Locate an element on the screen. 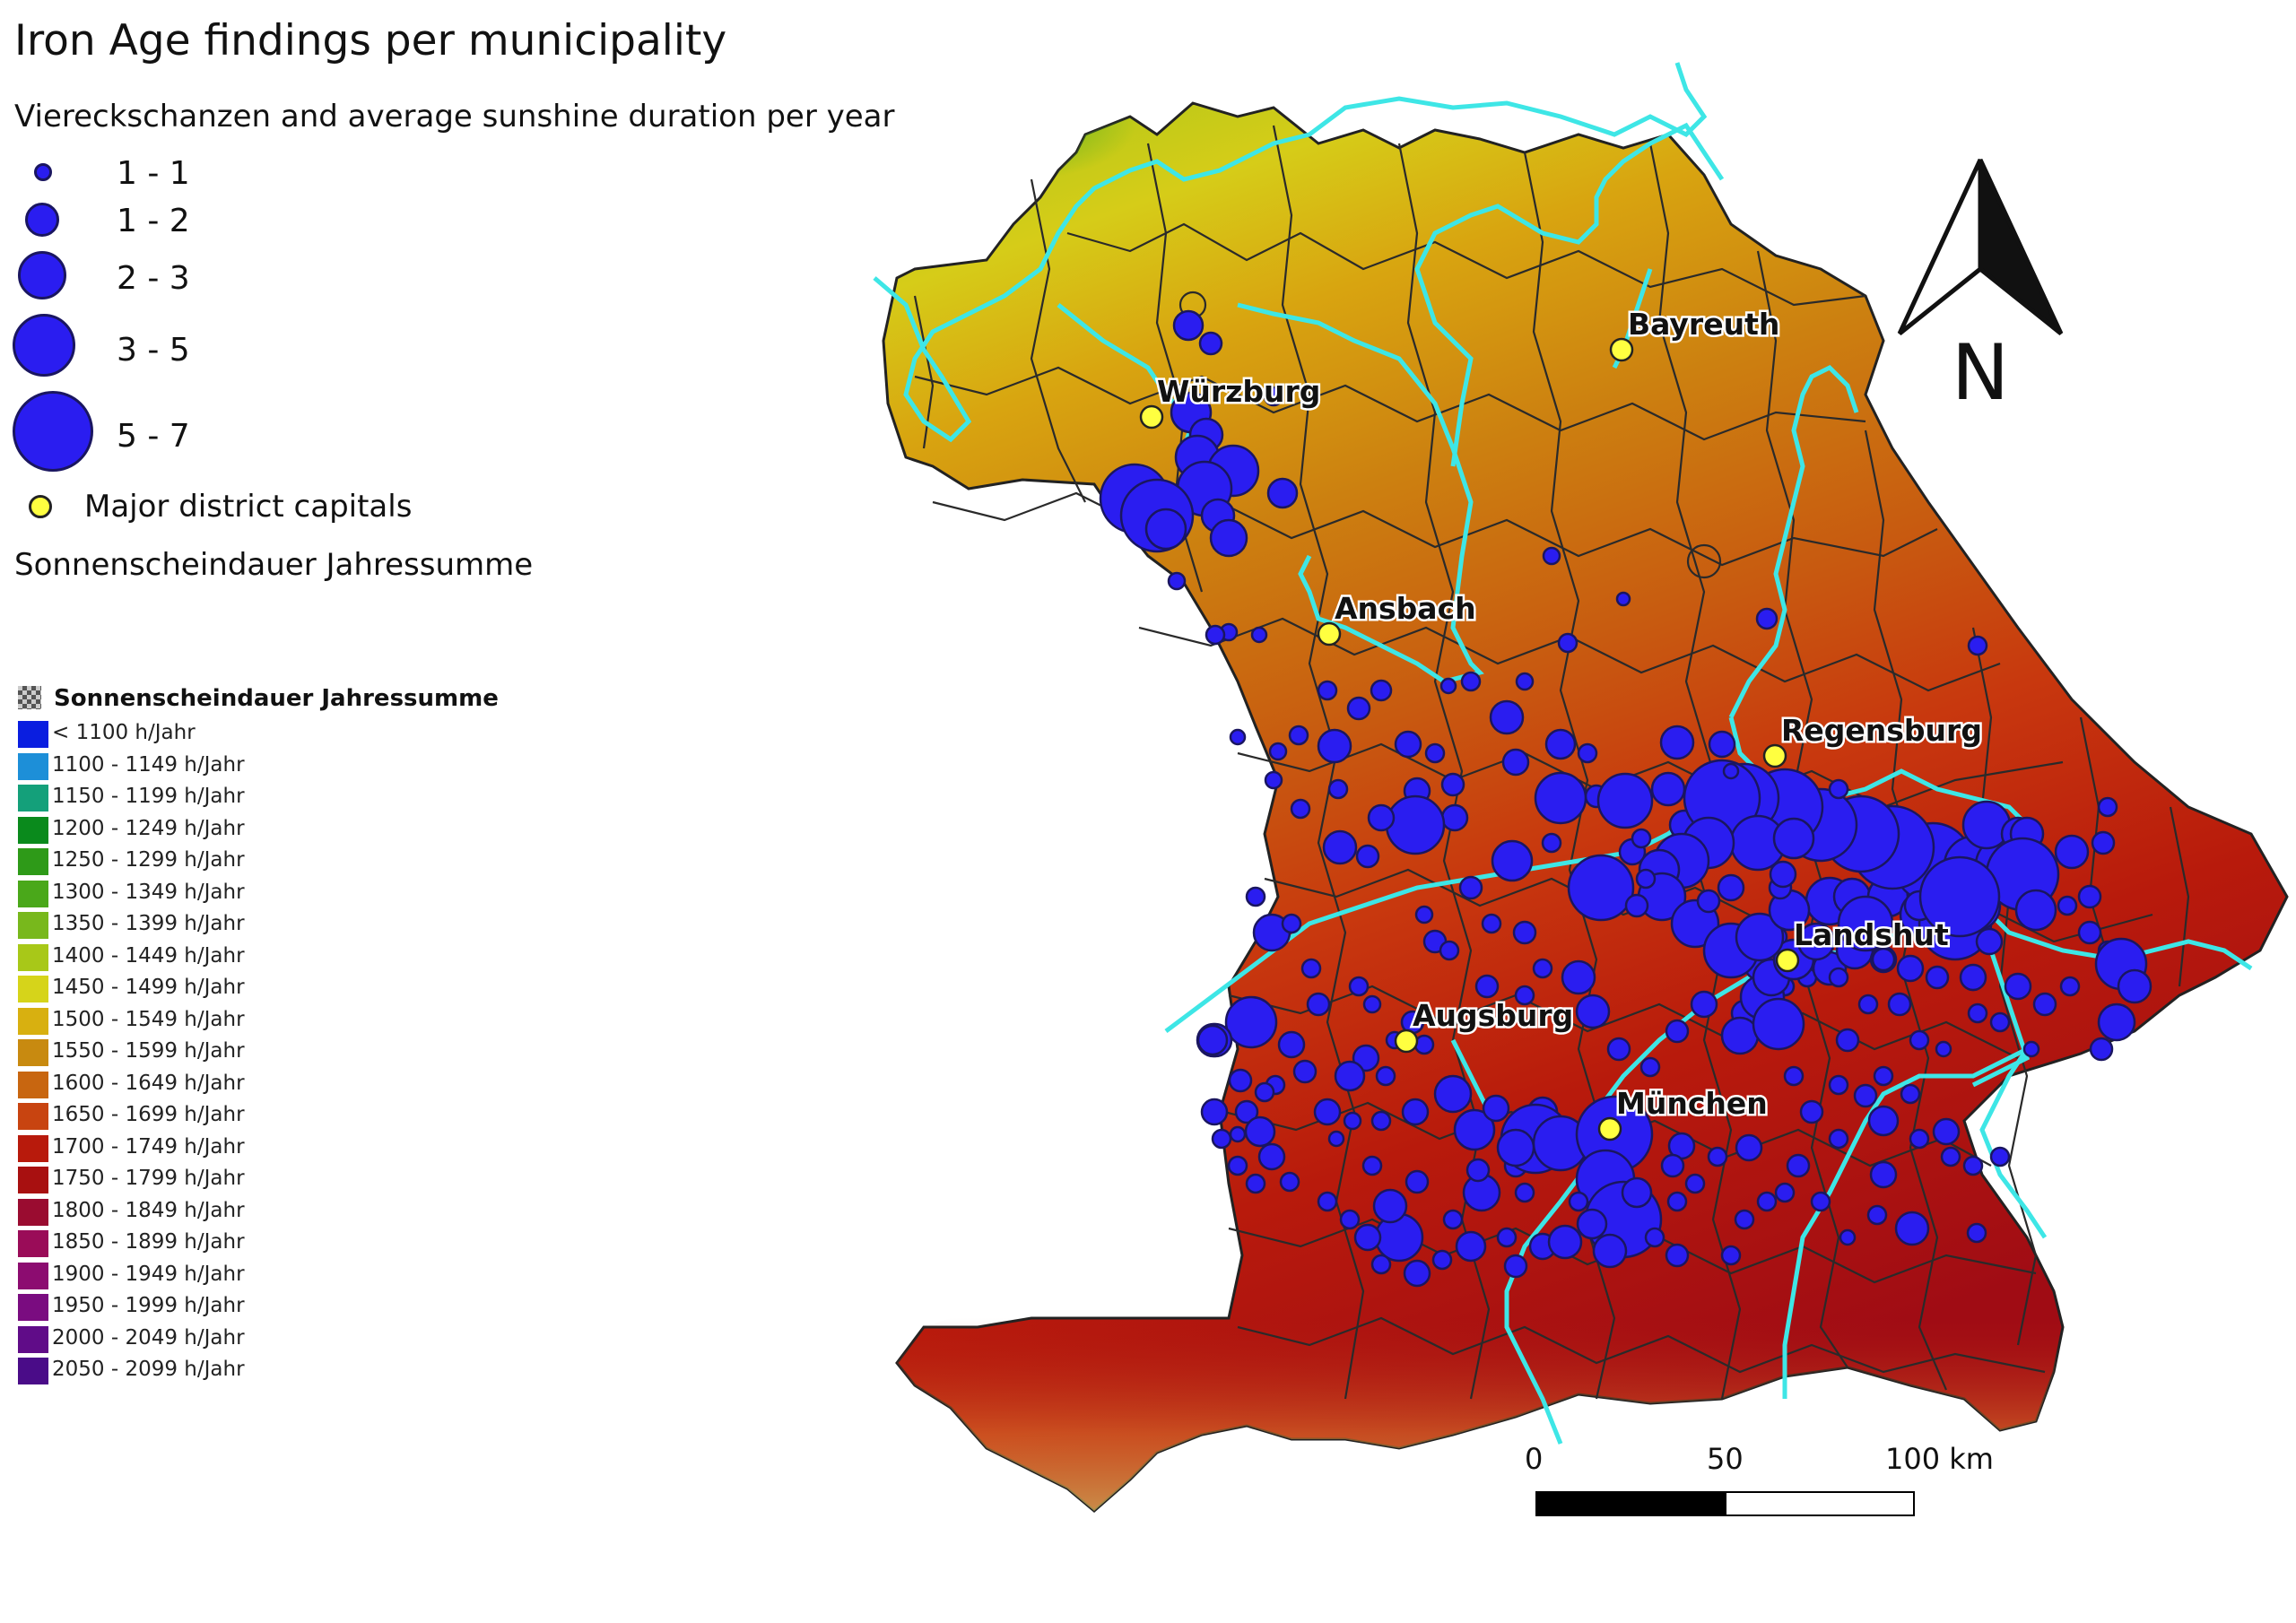 The height and width of the screenshot is (1623, 2296). raster-legend-label: 1250 - 1299 h/Jahr is located at coordinates (148, 860).